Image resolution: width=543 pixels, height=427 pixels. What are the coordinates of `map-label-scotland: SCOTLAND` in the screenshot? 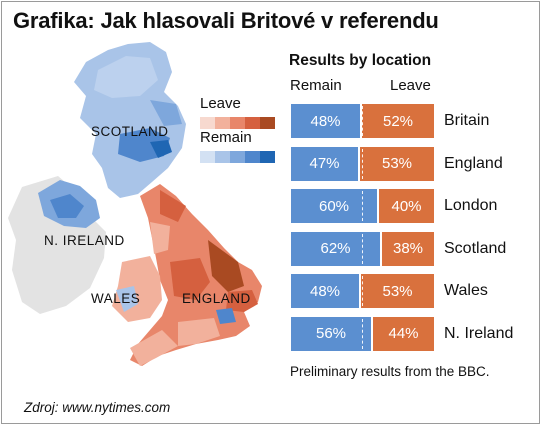 It's located at (130, 131).